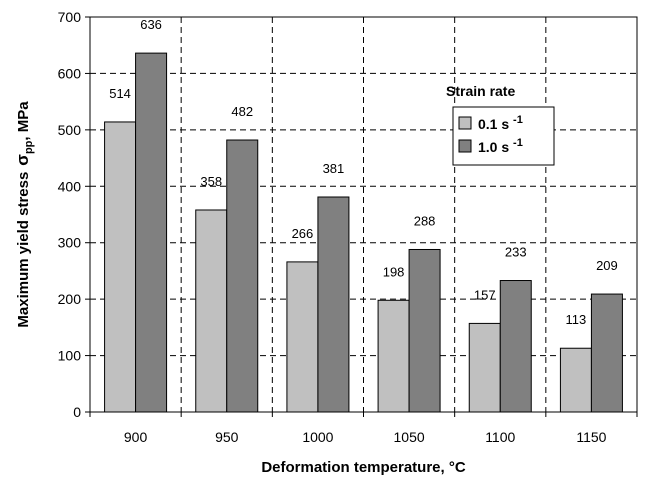 The width and height of the screenshot is (646, 479). Describe the element at coordinates (363, 428) in the screenshot. I see `x-axis-ticks: 900 950 1000 1050 1100 1150` at that location.